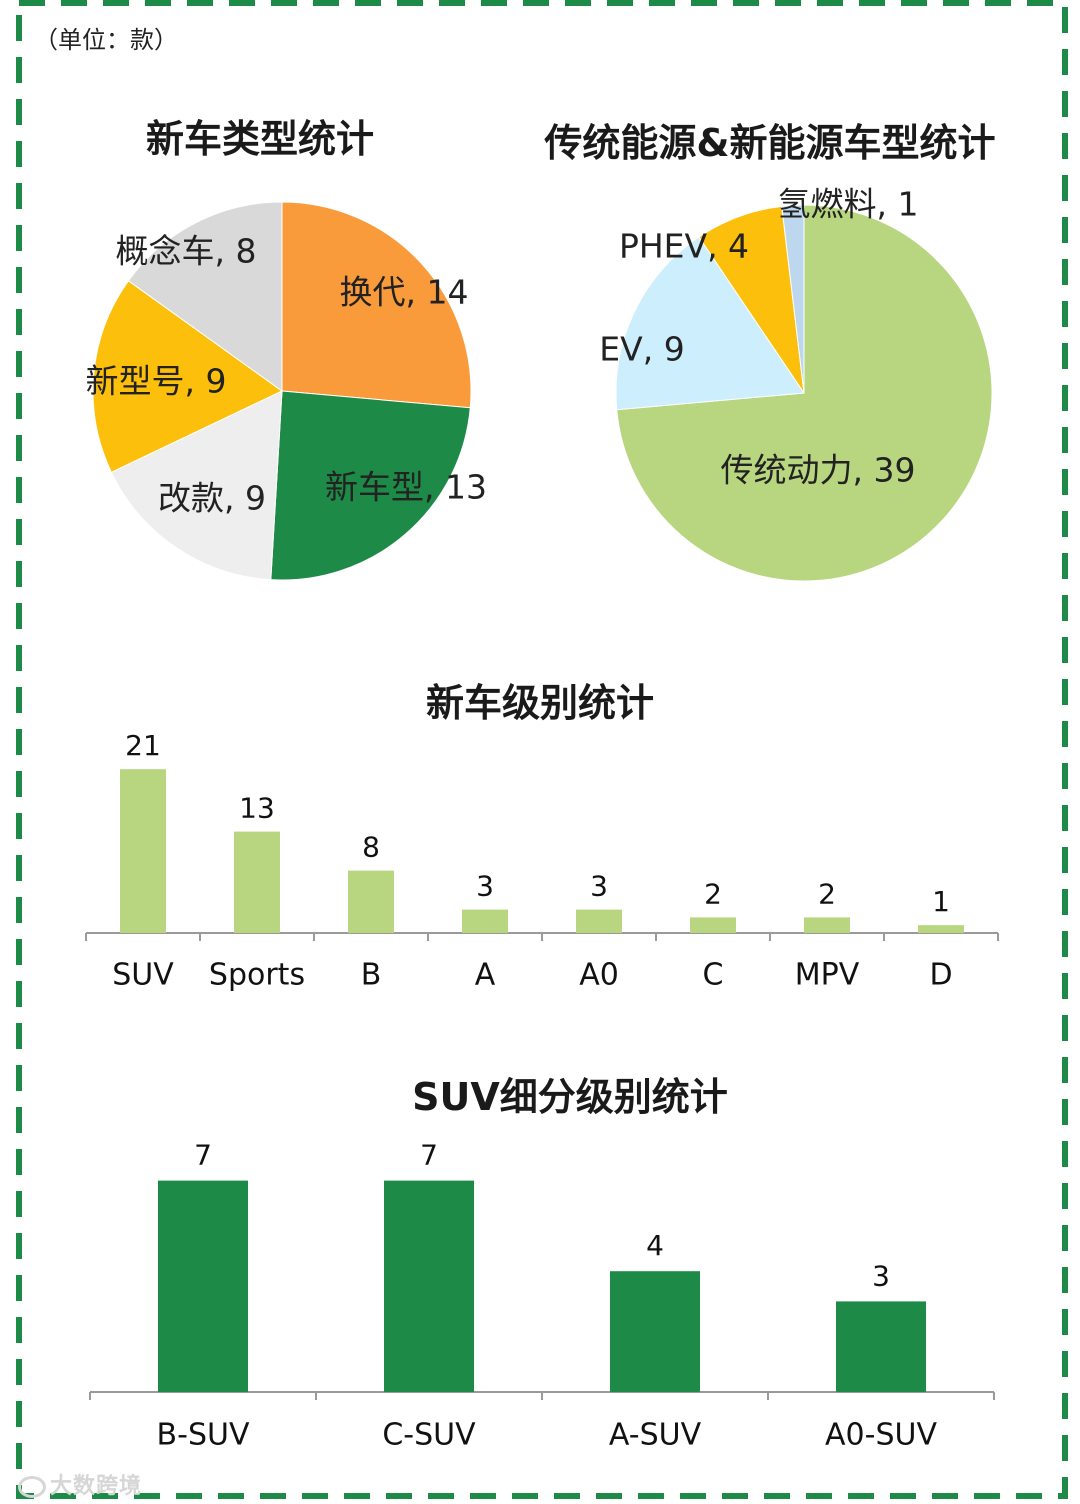 This screenshot has width=1080, height=1504. What do you see at coordinates (485, 975) in the screenshot?
I see `bar1-category-label: A` at bounding box center [485, 975].